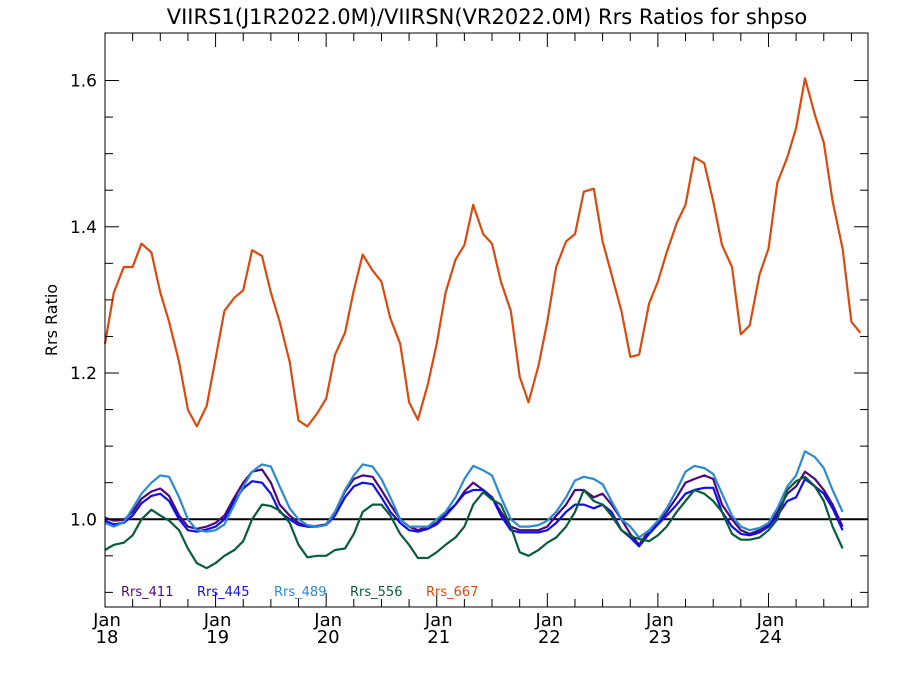  What do you see at coordinates (376, 592) in the screenshot?
I see `legend-item-rrs_556: Rrs_556` at bounding box center [376, 592].